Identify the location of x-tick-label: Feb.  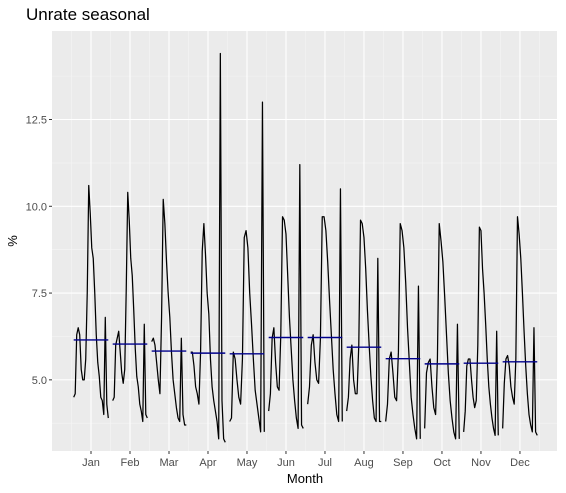
(130, 463).